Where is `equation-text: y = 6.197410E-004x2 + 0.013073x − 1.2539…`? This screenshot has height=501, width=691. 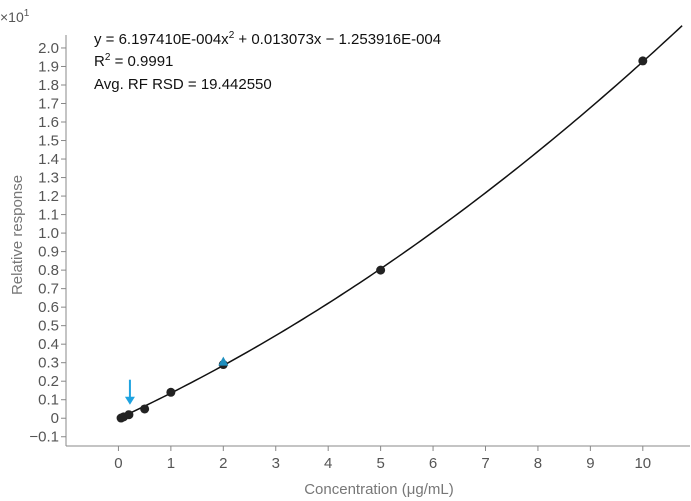 equation-text: y = 6.197410E-004x2 + 0.013073x − 1.2539… is located at coordinates (267, 39).